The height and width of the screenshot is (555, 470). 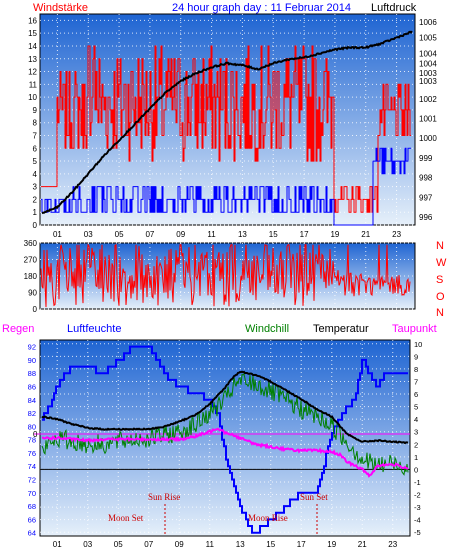 What do you see at coordinates (35, 148) in the screenshot?
I see `p1-left-tick-label: 6` at bounding box center [35, 148].